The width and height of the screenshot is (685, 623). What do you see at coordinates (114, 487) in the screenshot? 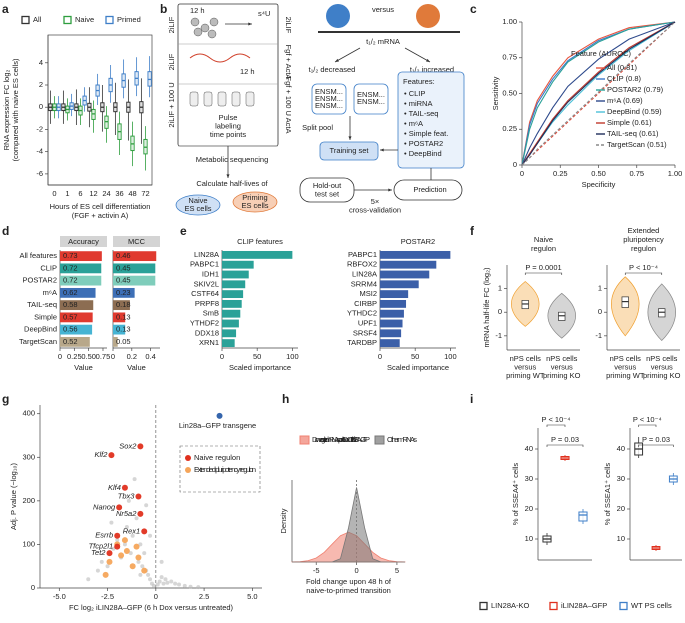
I see `point-label: Klf4` at bounding box center [114, 487].